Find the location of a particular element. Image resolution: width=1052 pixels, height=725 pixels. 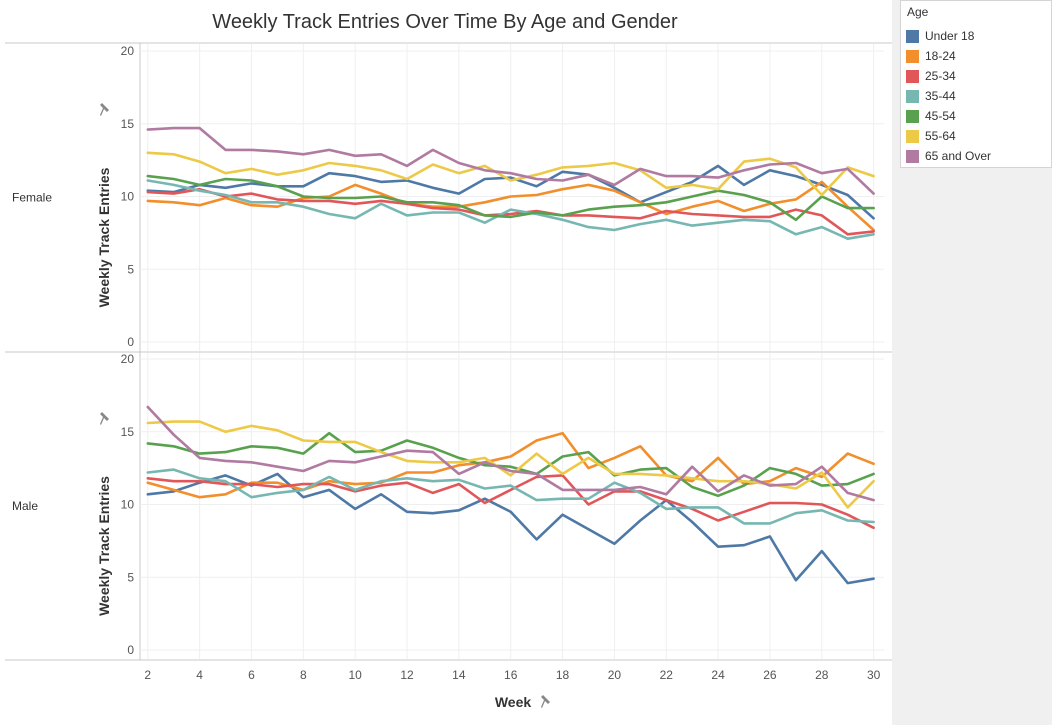

row-label-female: Female is located at coordinates (32, 198).